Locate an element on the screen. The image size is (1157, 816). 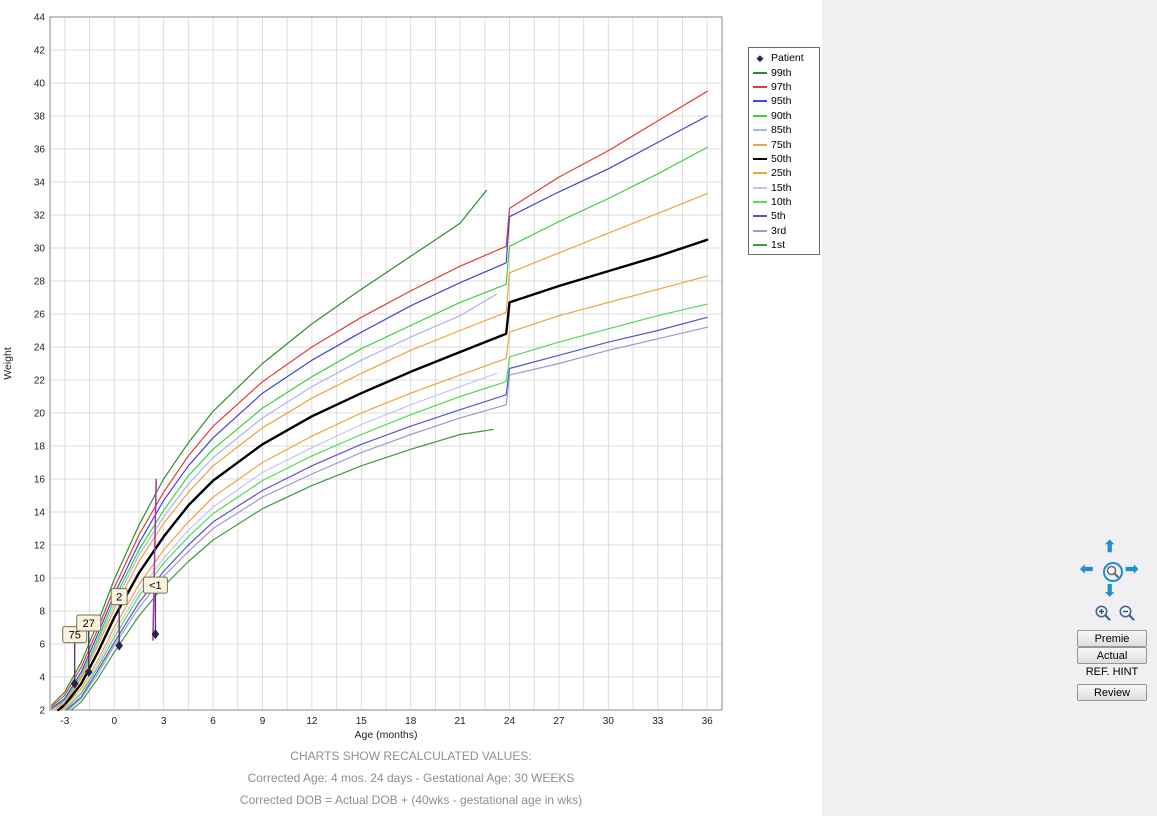
svg-text: 0 is located at coordinates (114, 721).